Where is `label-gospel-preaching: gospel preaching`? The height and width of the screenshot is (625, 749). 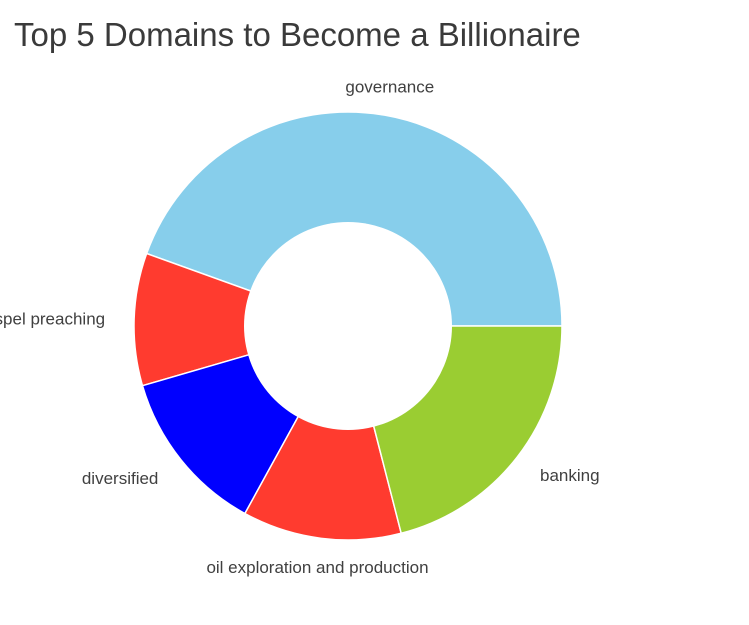
label-gospel-preaching: gospel preaching is located at coordinates (52, 318).